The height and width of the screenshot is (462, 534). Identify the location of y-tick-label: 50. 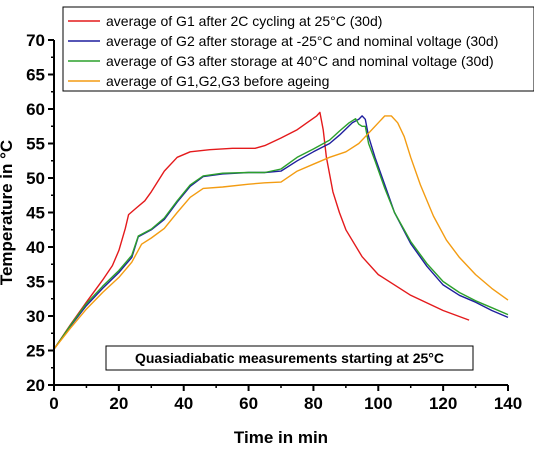
(35, 178).